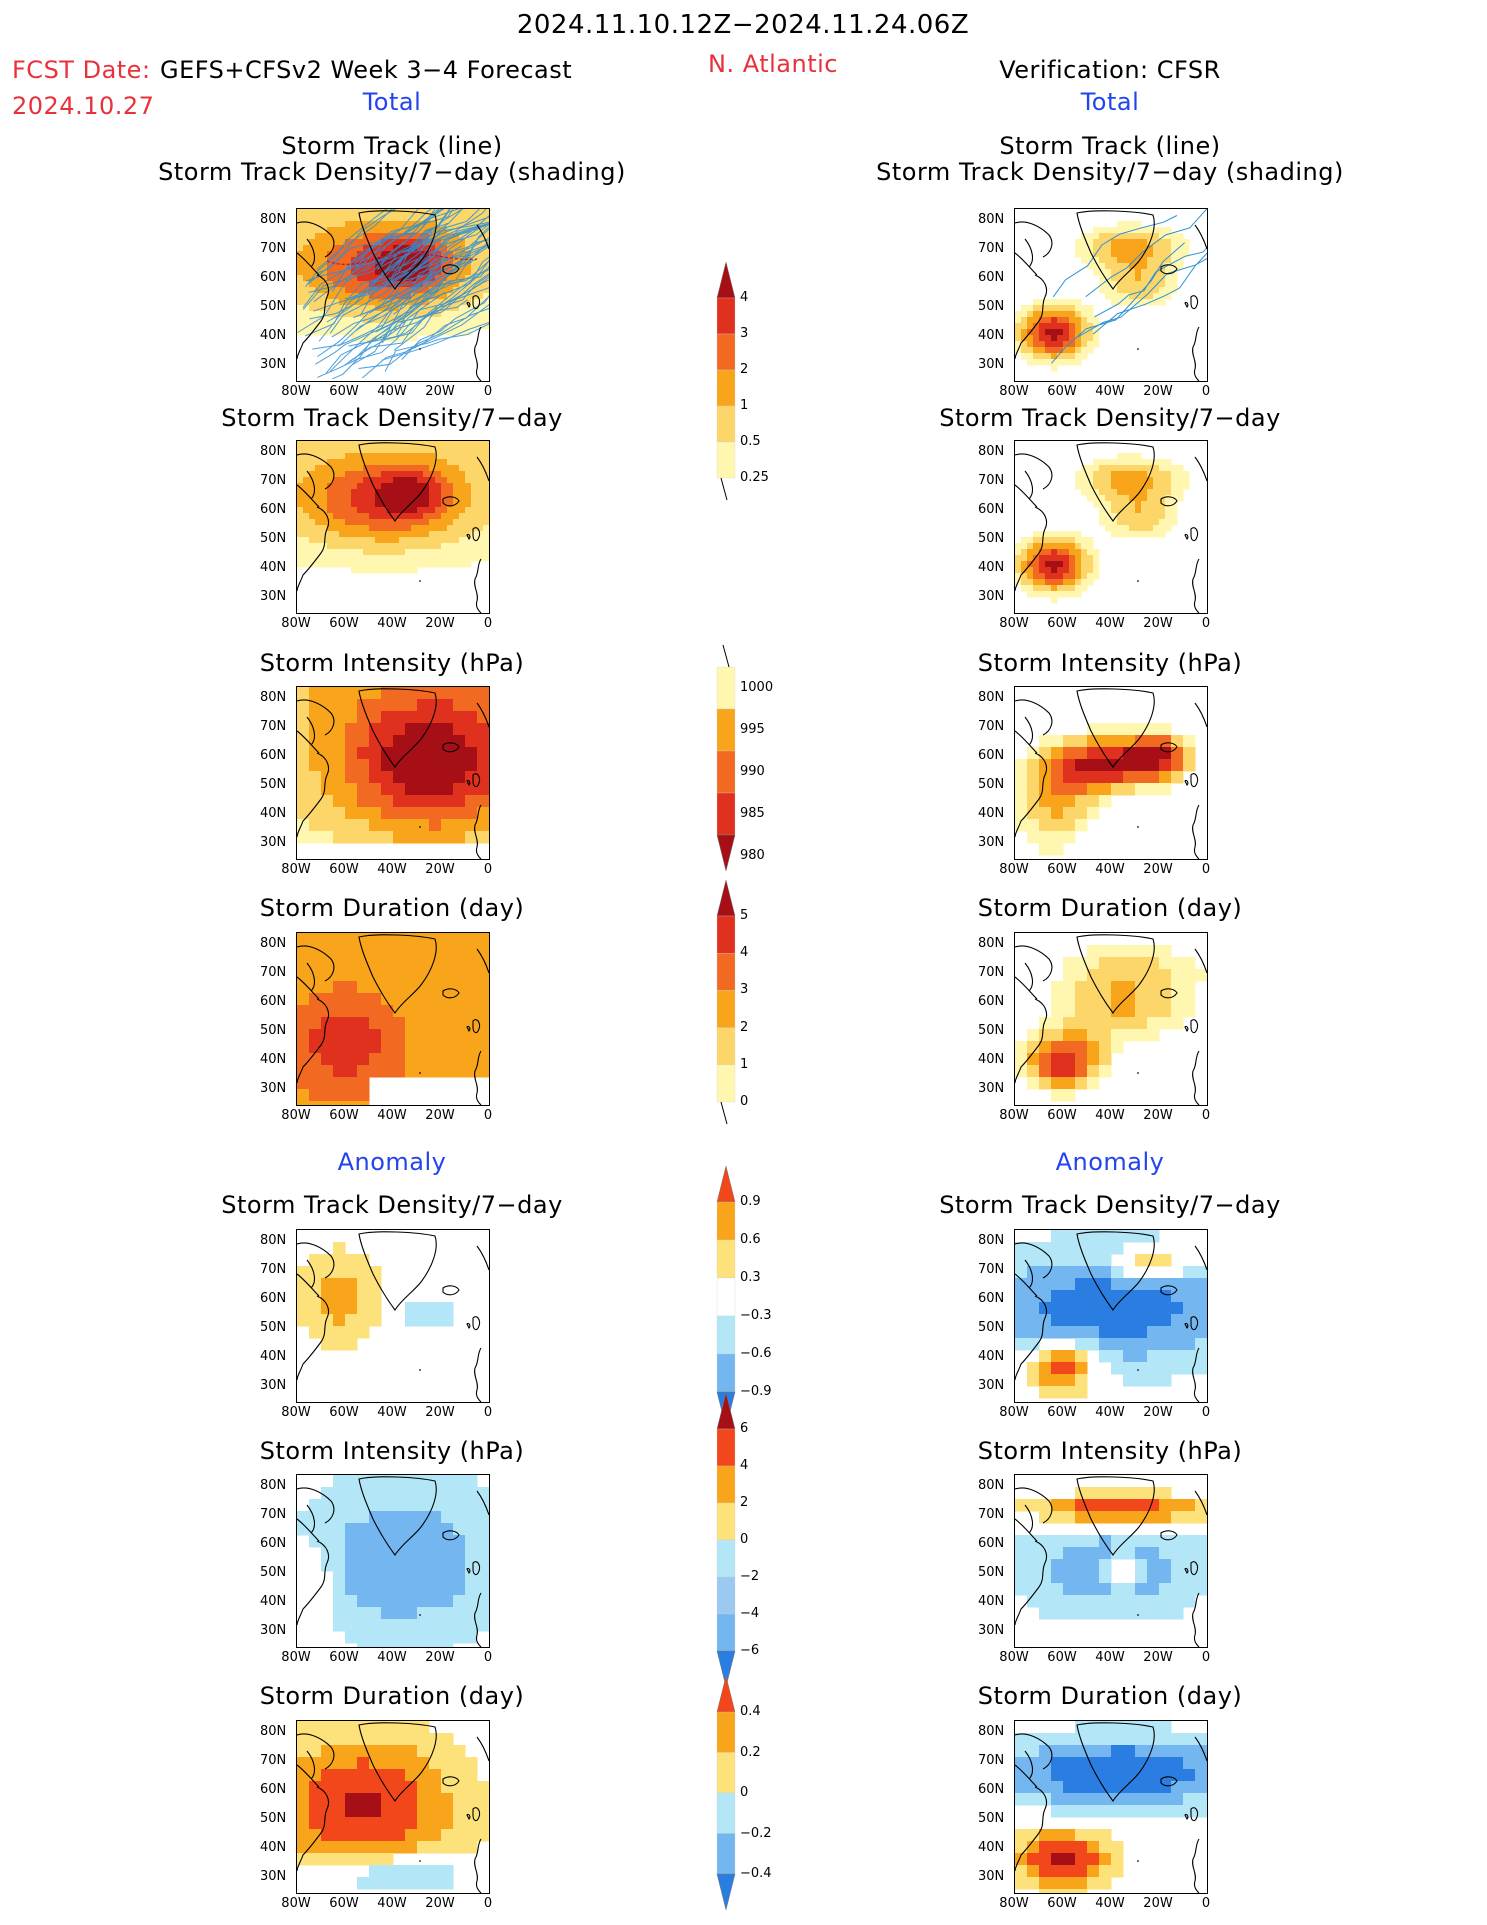  Describe the element at coordinates (1110, 70) in the screenshot. I see `verification-title: Verification: CFSR` at that location.